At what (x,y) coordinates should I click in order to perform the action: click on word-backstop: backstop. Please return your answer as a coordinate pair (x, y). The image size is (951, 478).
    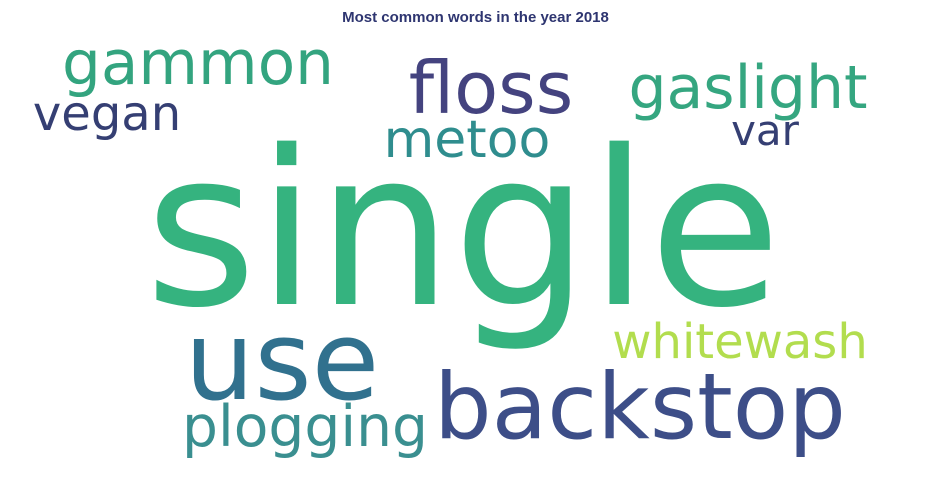
    Looking at the image, I should click on (640, 407).